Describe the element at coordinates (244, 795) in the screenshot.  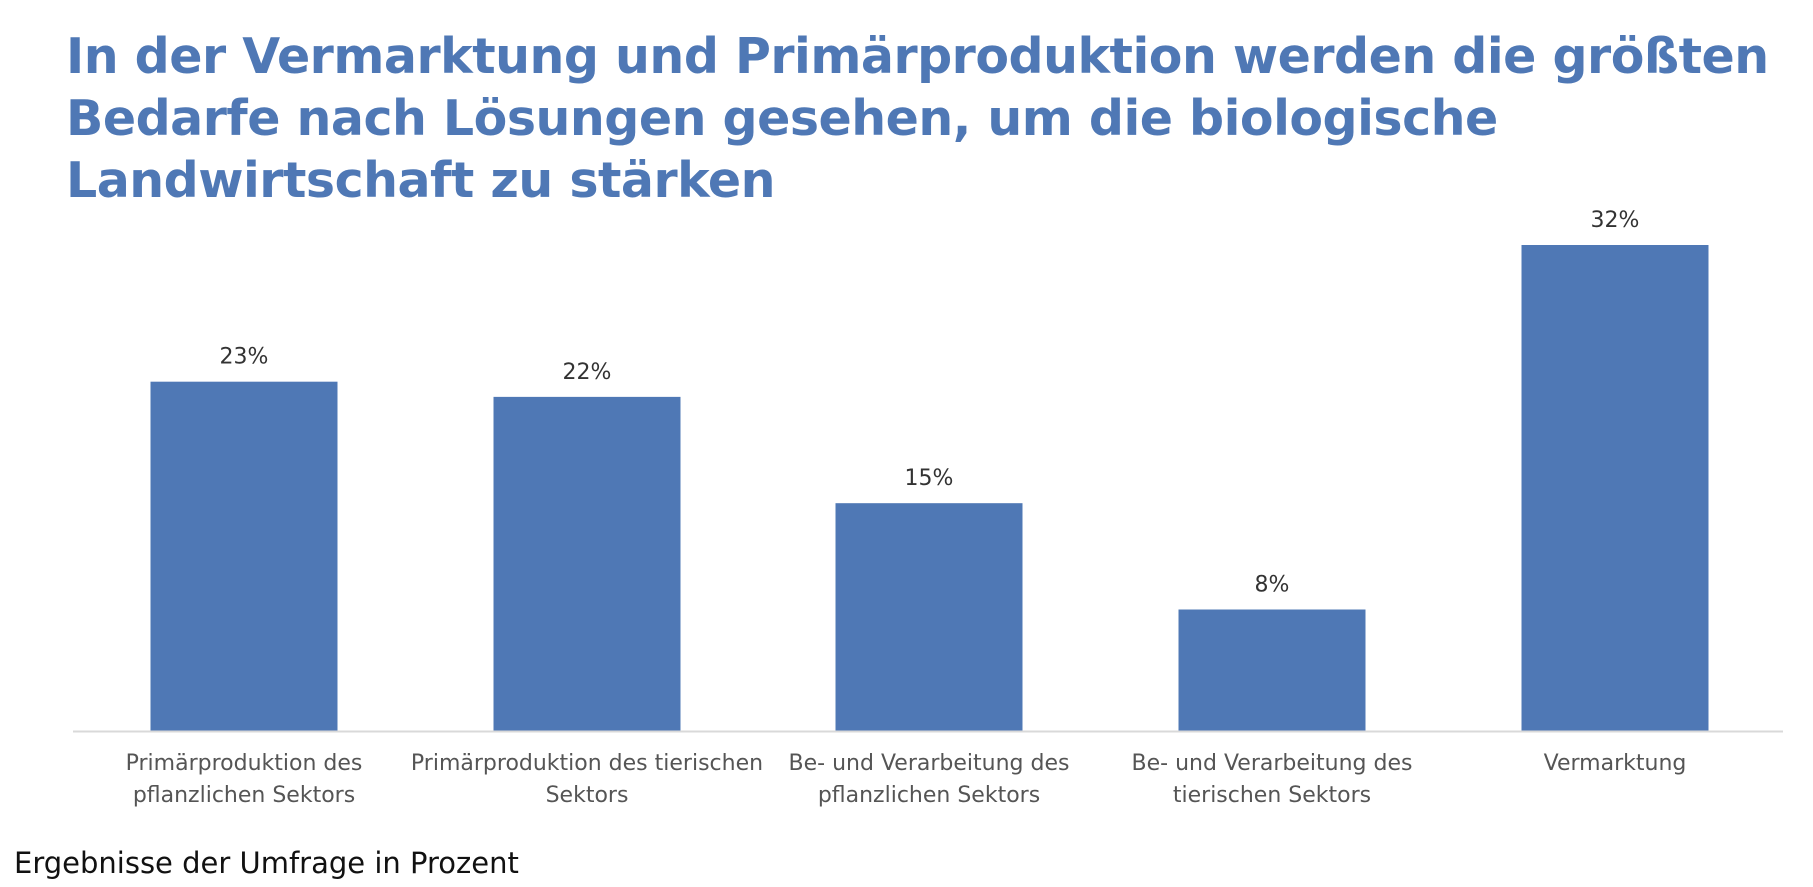
I see `category-label-1-line-2: pflanzlichen Sektors` at that location.